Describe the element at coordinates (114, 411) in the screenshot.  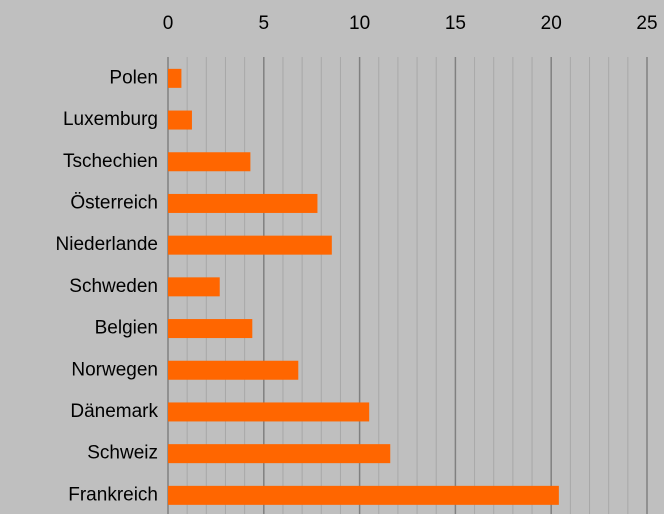
I see `y-tick-label: Dänemark` at that location.